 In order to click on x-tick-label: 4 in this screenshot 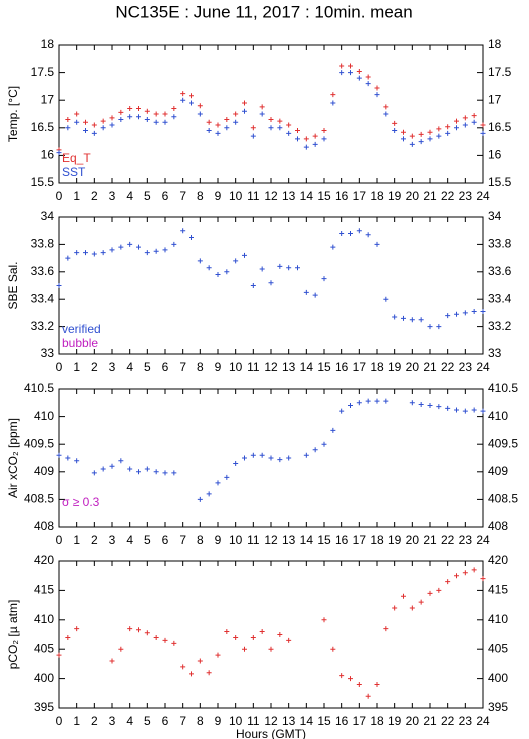, I will do `click(129, 540)`.